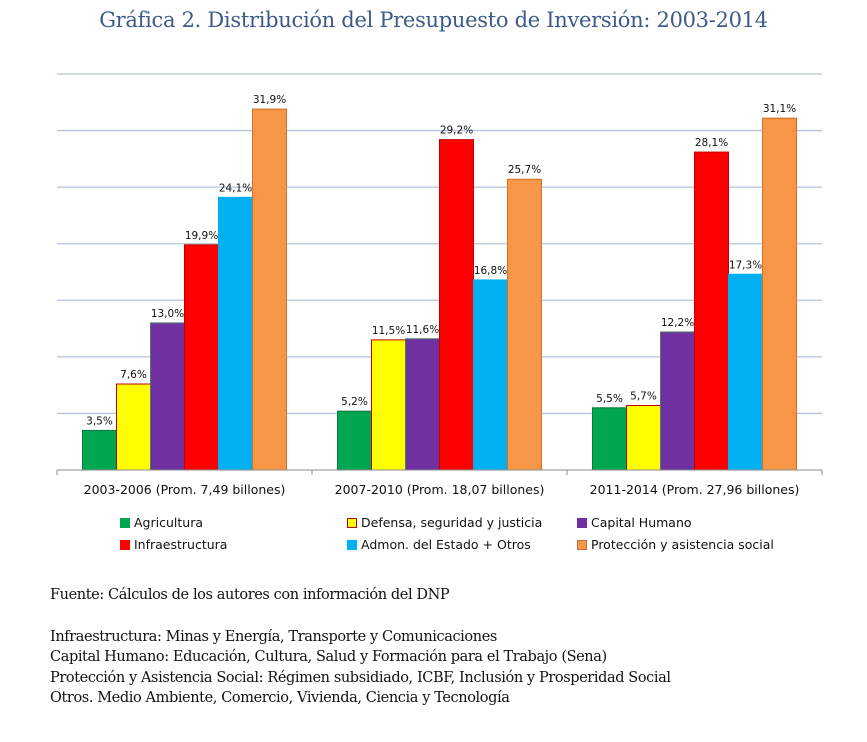 The image size is (867, 742). Describe the element at coordinates (490, 271) in the screenshot. I see `data-label: 16,8%` at that location.